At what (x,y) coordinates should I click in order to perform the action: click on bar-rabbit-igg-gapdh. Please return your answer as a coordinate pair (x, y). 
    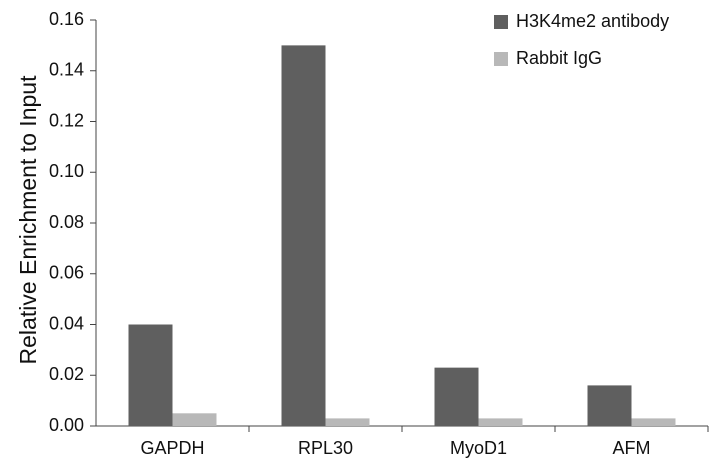
    Looking at the image, I should click on (194, 419).